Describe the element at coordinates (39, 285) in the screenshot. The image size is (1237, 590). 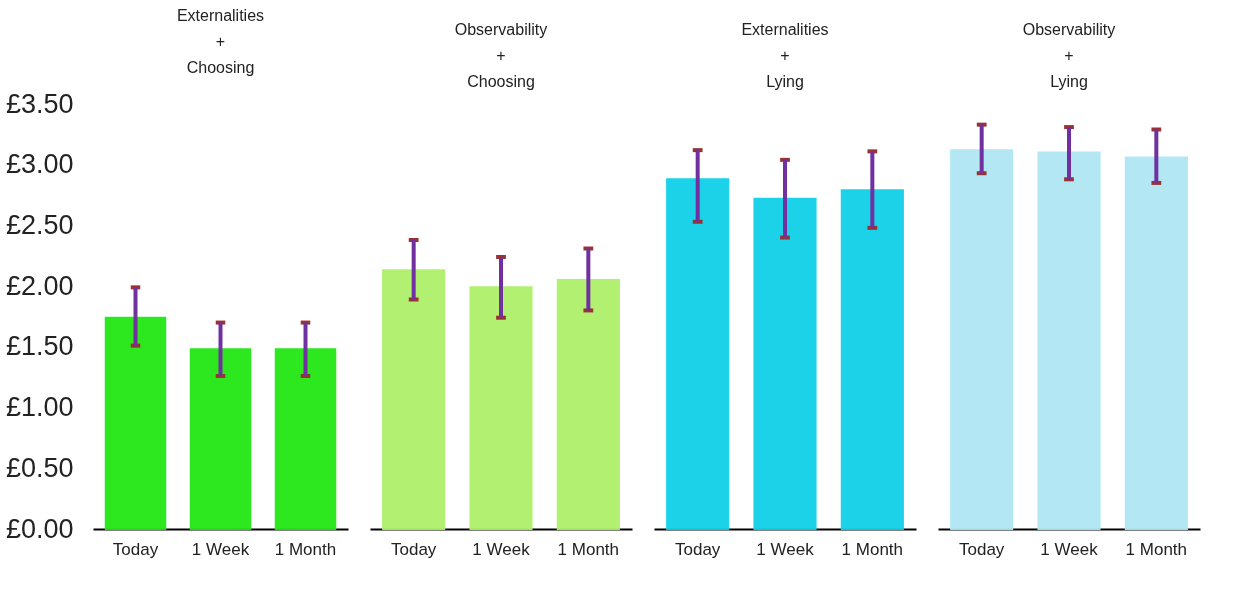
I see `y-tick-label: £2.00` at that location.